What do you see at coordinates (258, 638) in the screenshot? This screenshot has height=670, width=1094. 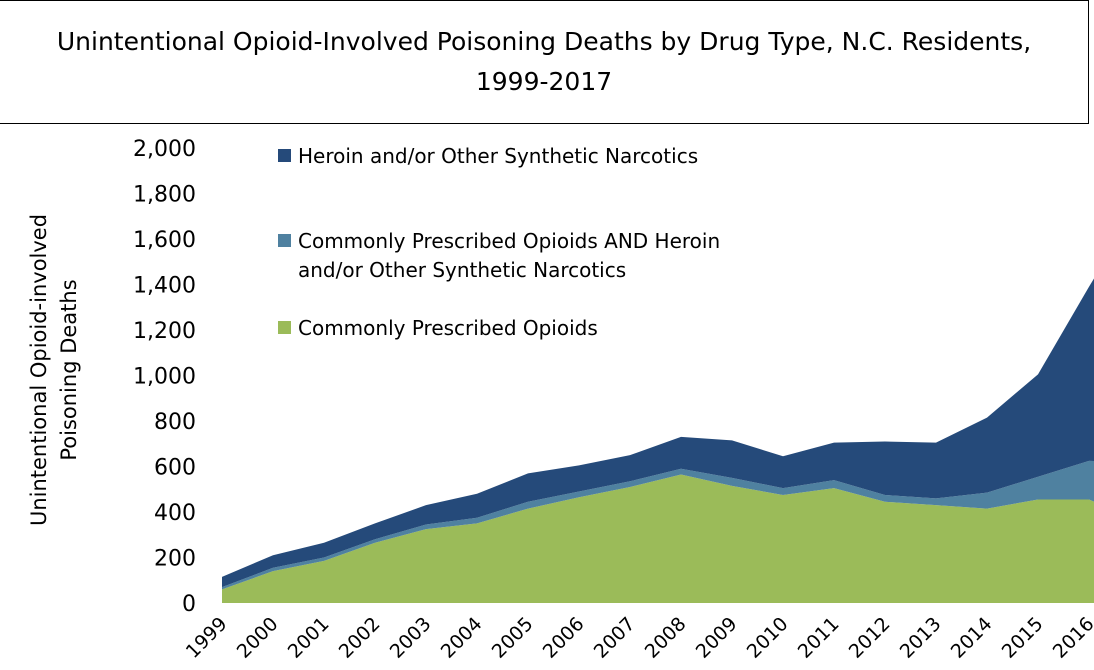 I see `x-tick-label: 2000` at bounding box center [258, 638].